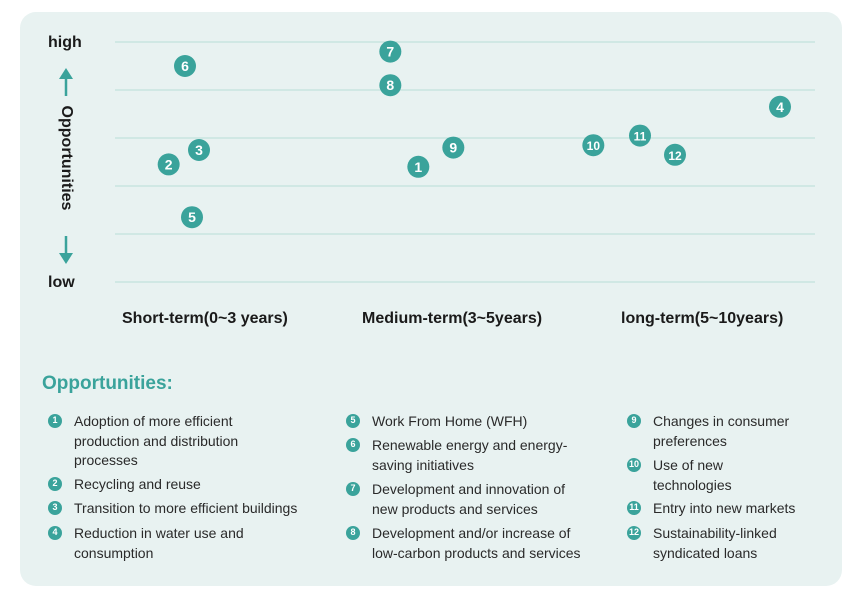 The image size is (860, 598). I want to click on legend-number-badge: 8, so click(353, 533).